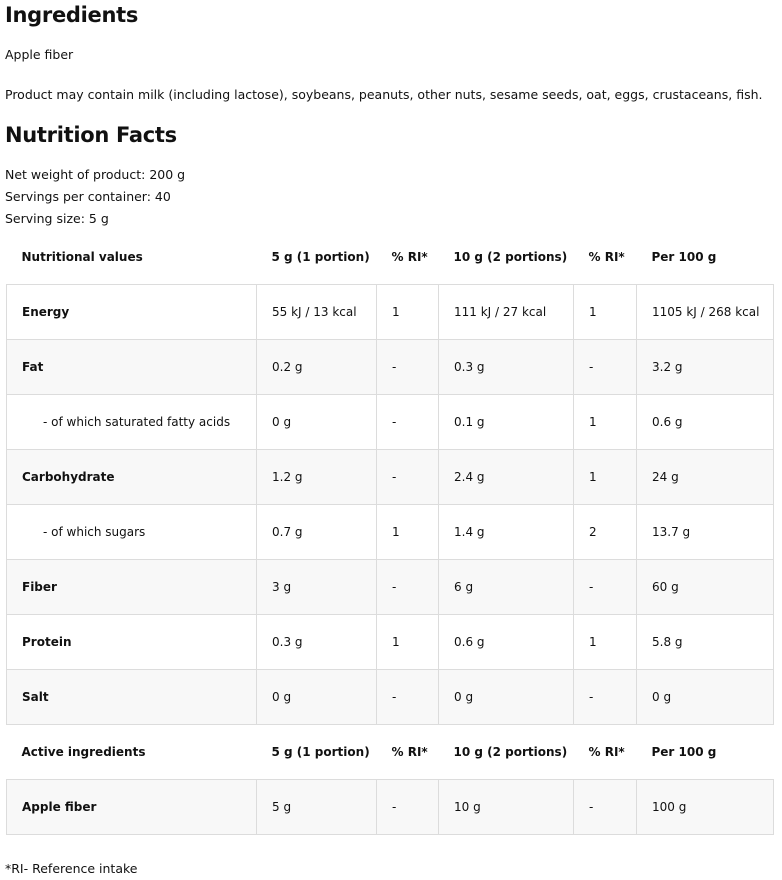 The image size is (782, 880). What do you see at coordinates (57, 218) in the screenshot?
I see `serving-size: Serving size: 5 g` at bounding box center [57, 218].